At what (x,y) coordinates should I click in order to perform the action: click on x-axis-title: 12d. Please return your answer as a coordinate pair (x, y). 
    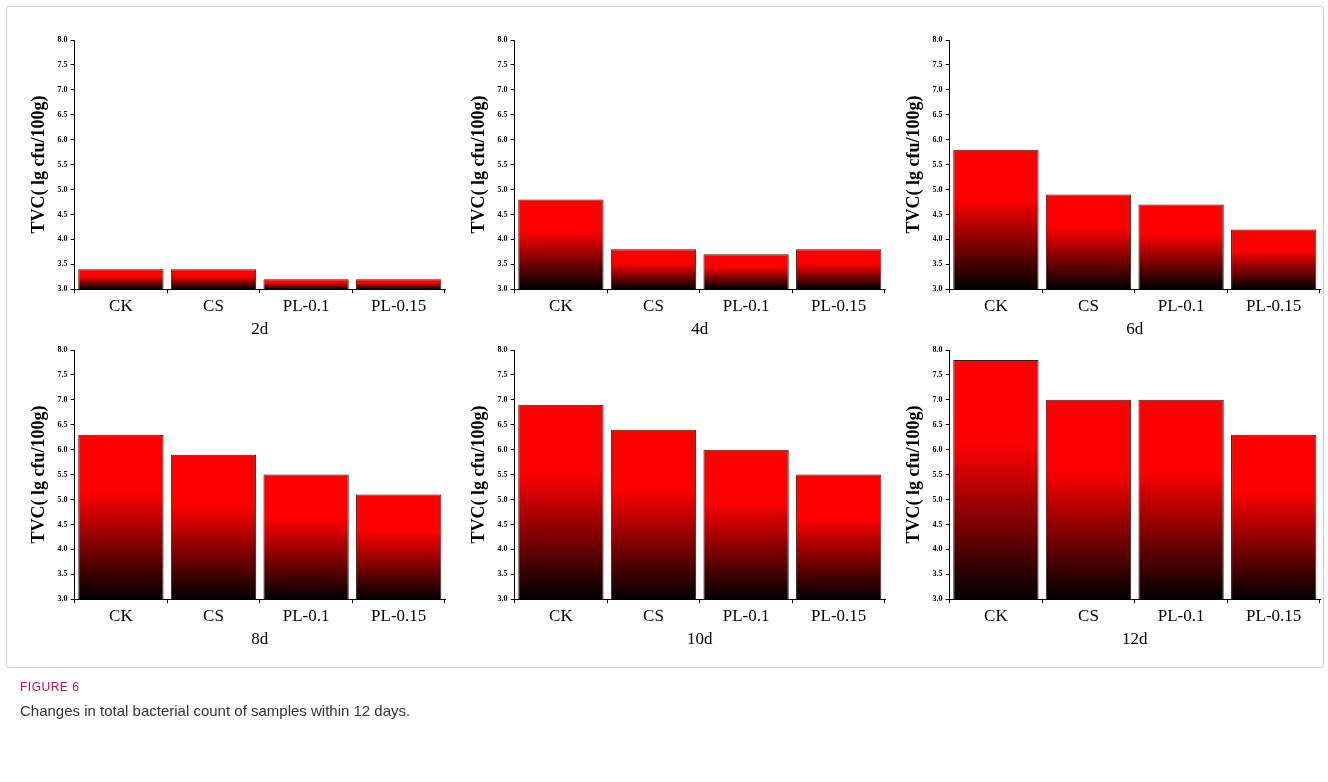
    Looking at the image, I should click on (1135, 639).